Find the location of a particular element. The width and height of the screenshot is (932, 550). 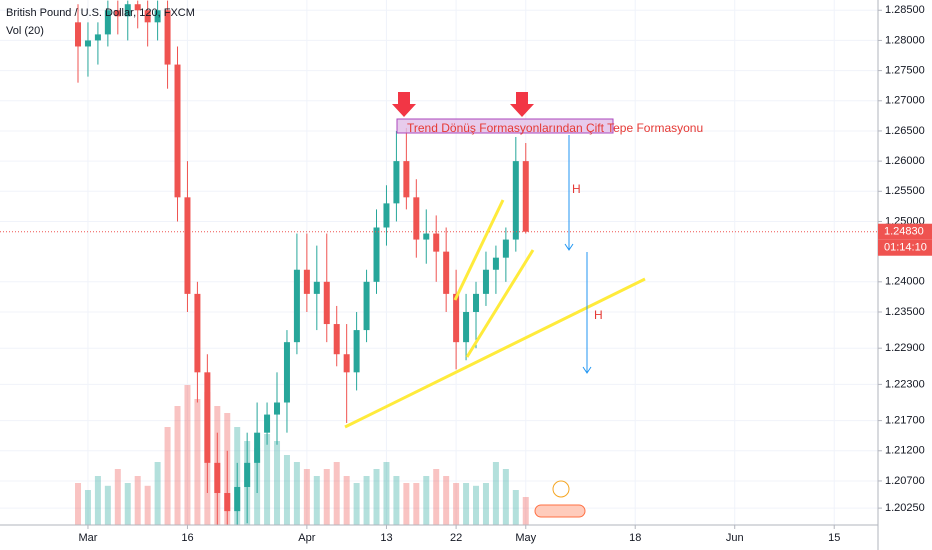

y-tick-label: 1.24000 is located at coordinates (905, 282).